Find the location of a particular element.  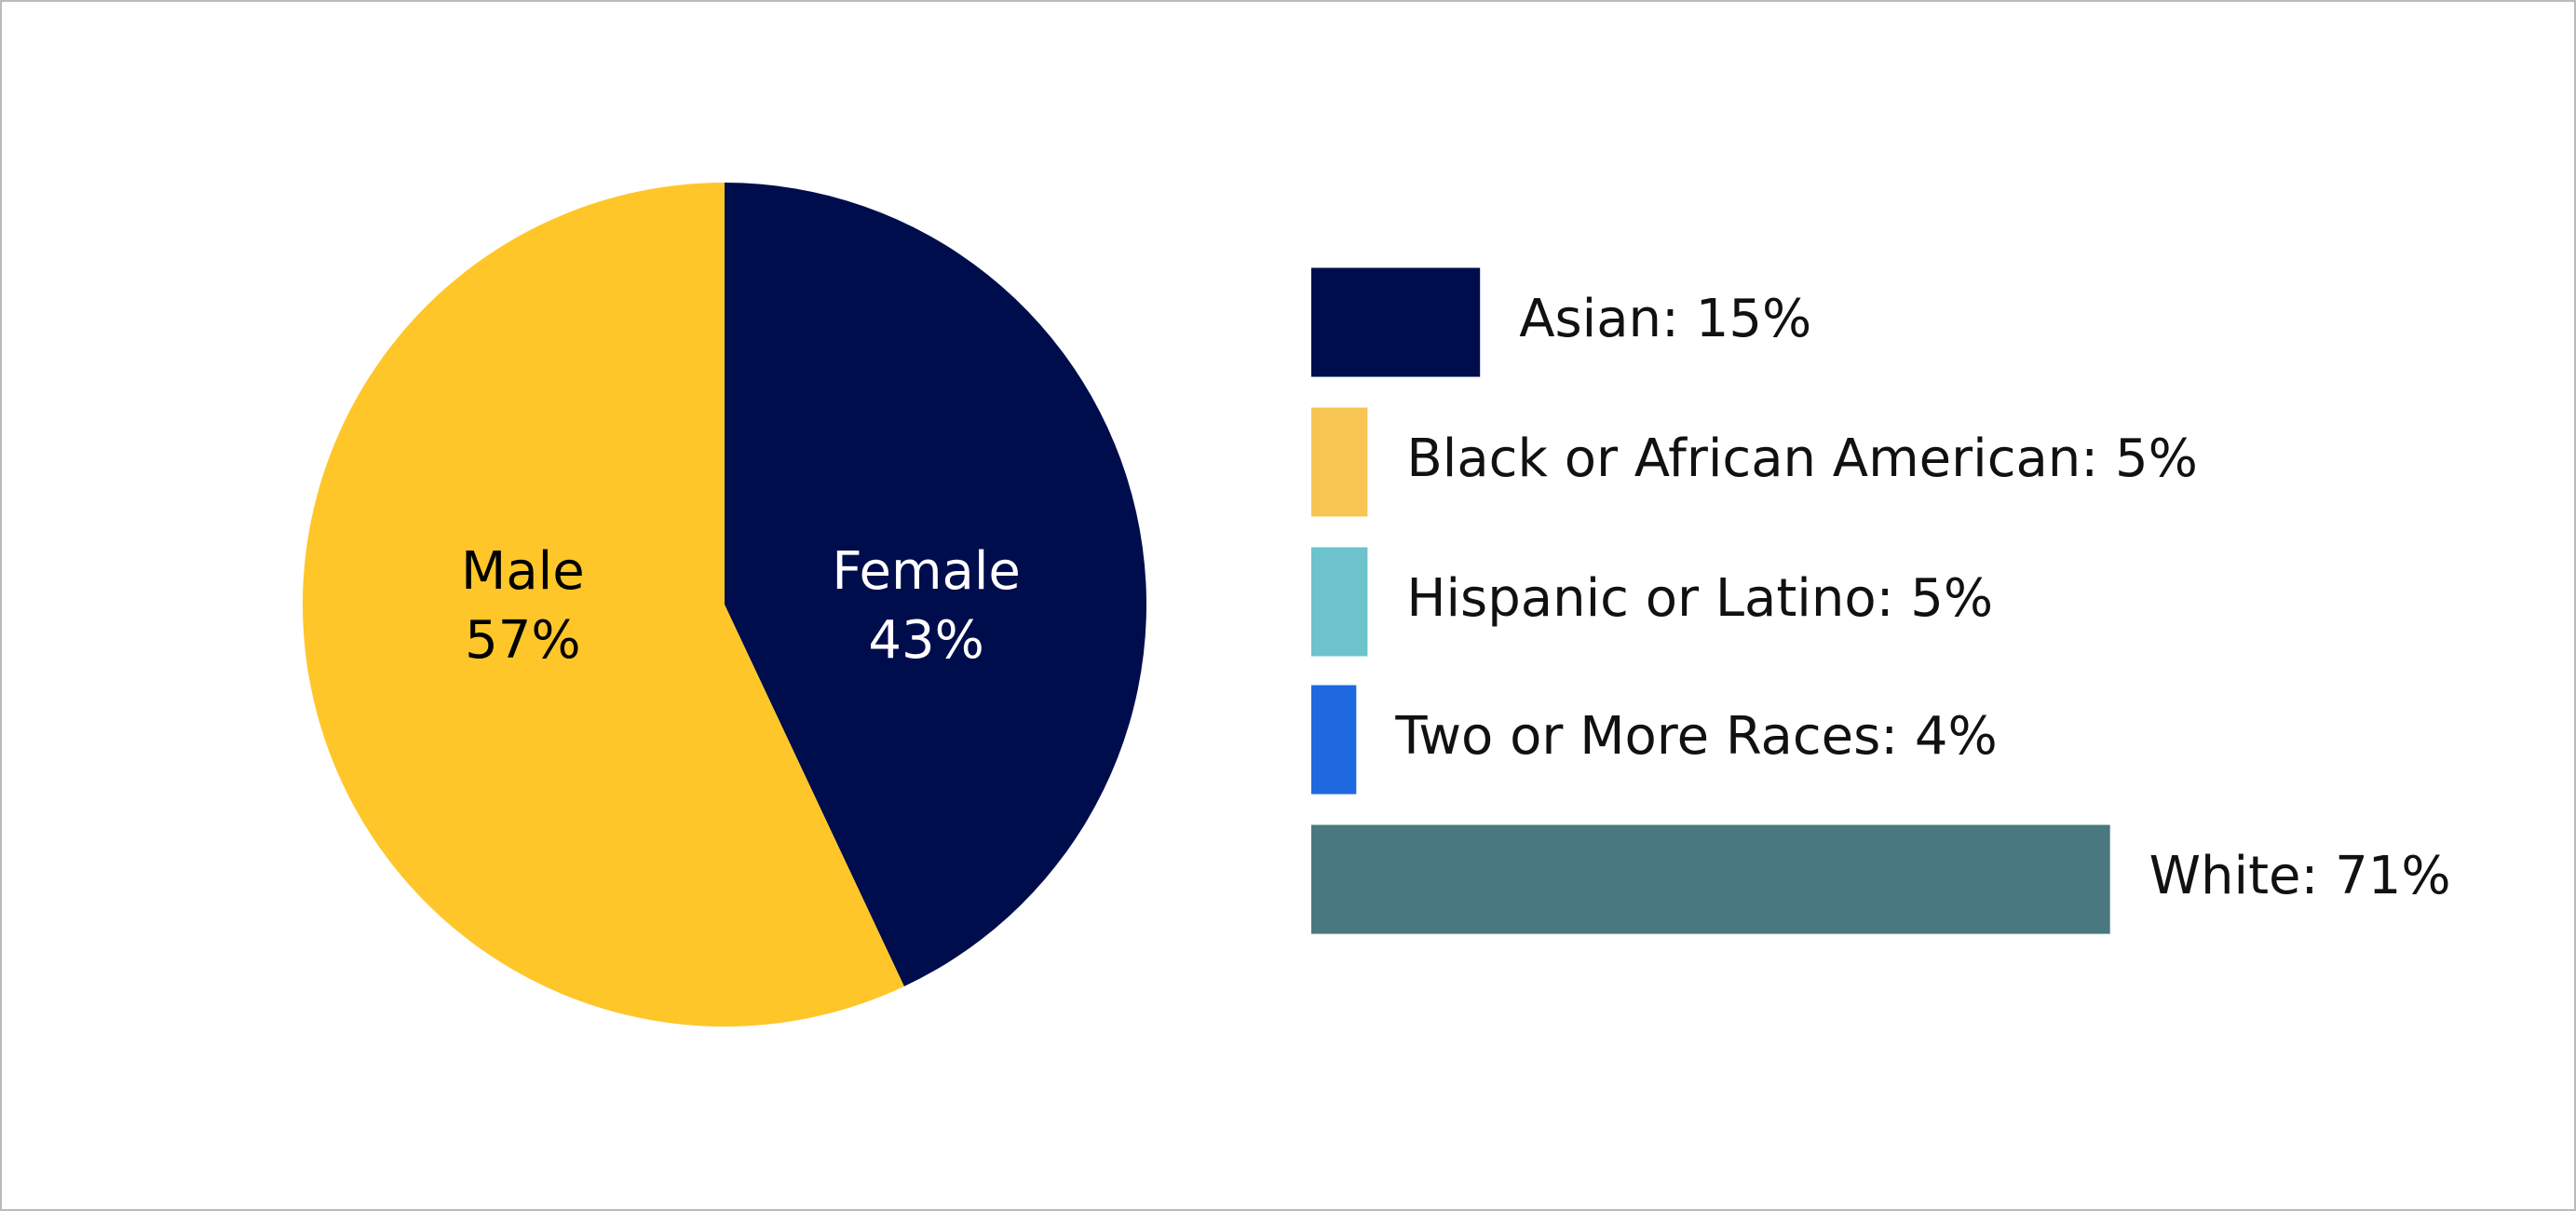

bar-label: Asian: 15% is located at coordinates (1665, 319).